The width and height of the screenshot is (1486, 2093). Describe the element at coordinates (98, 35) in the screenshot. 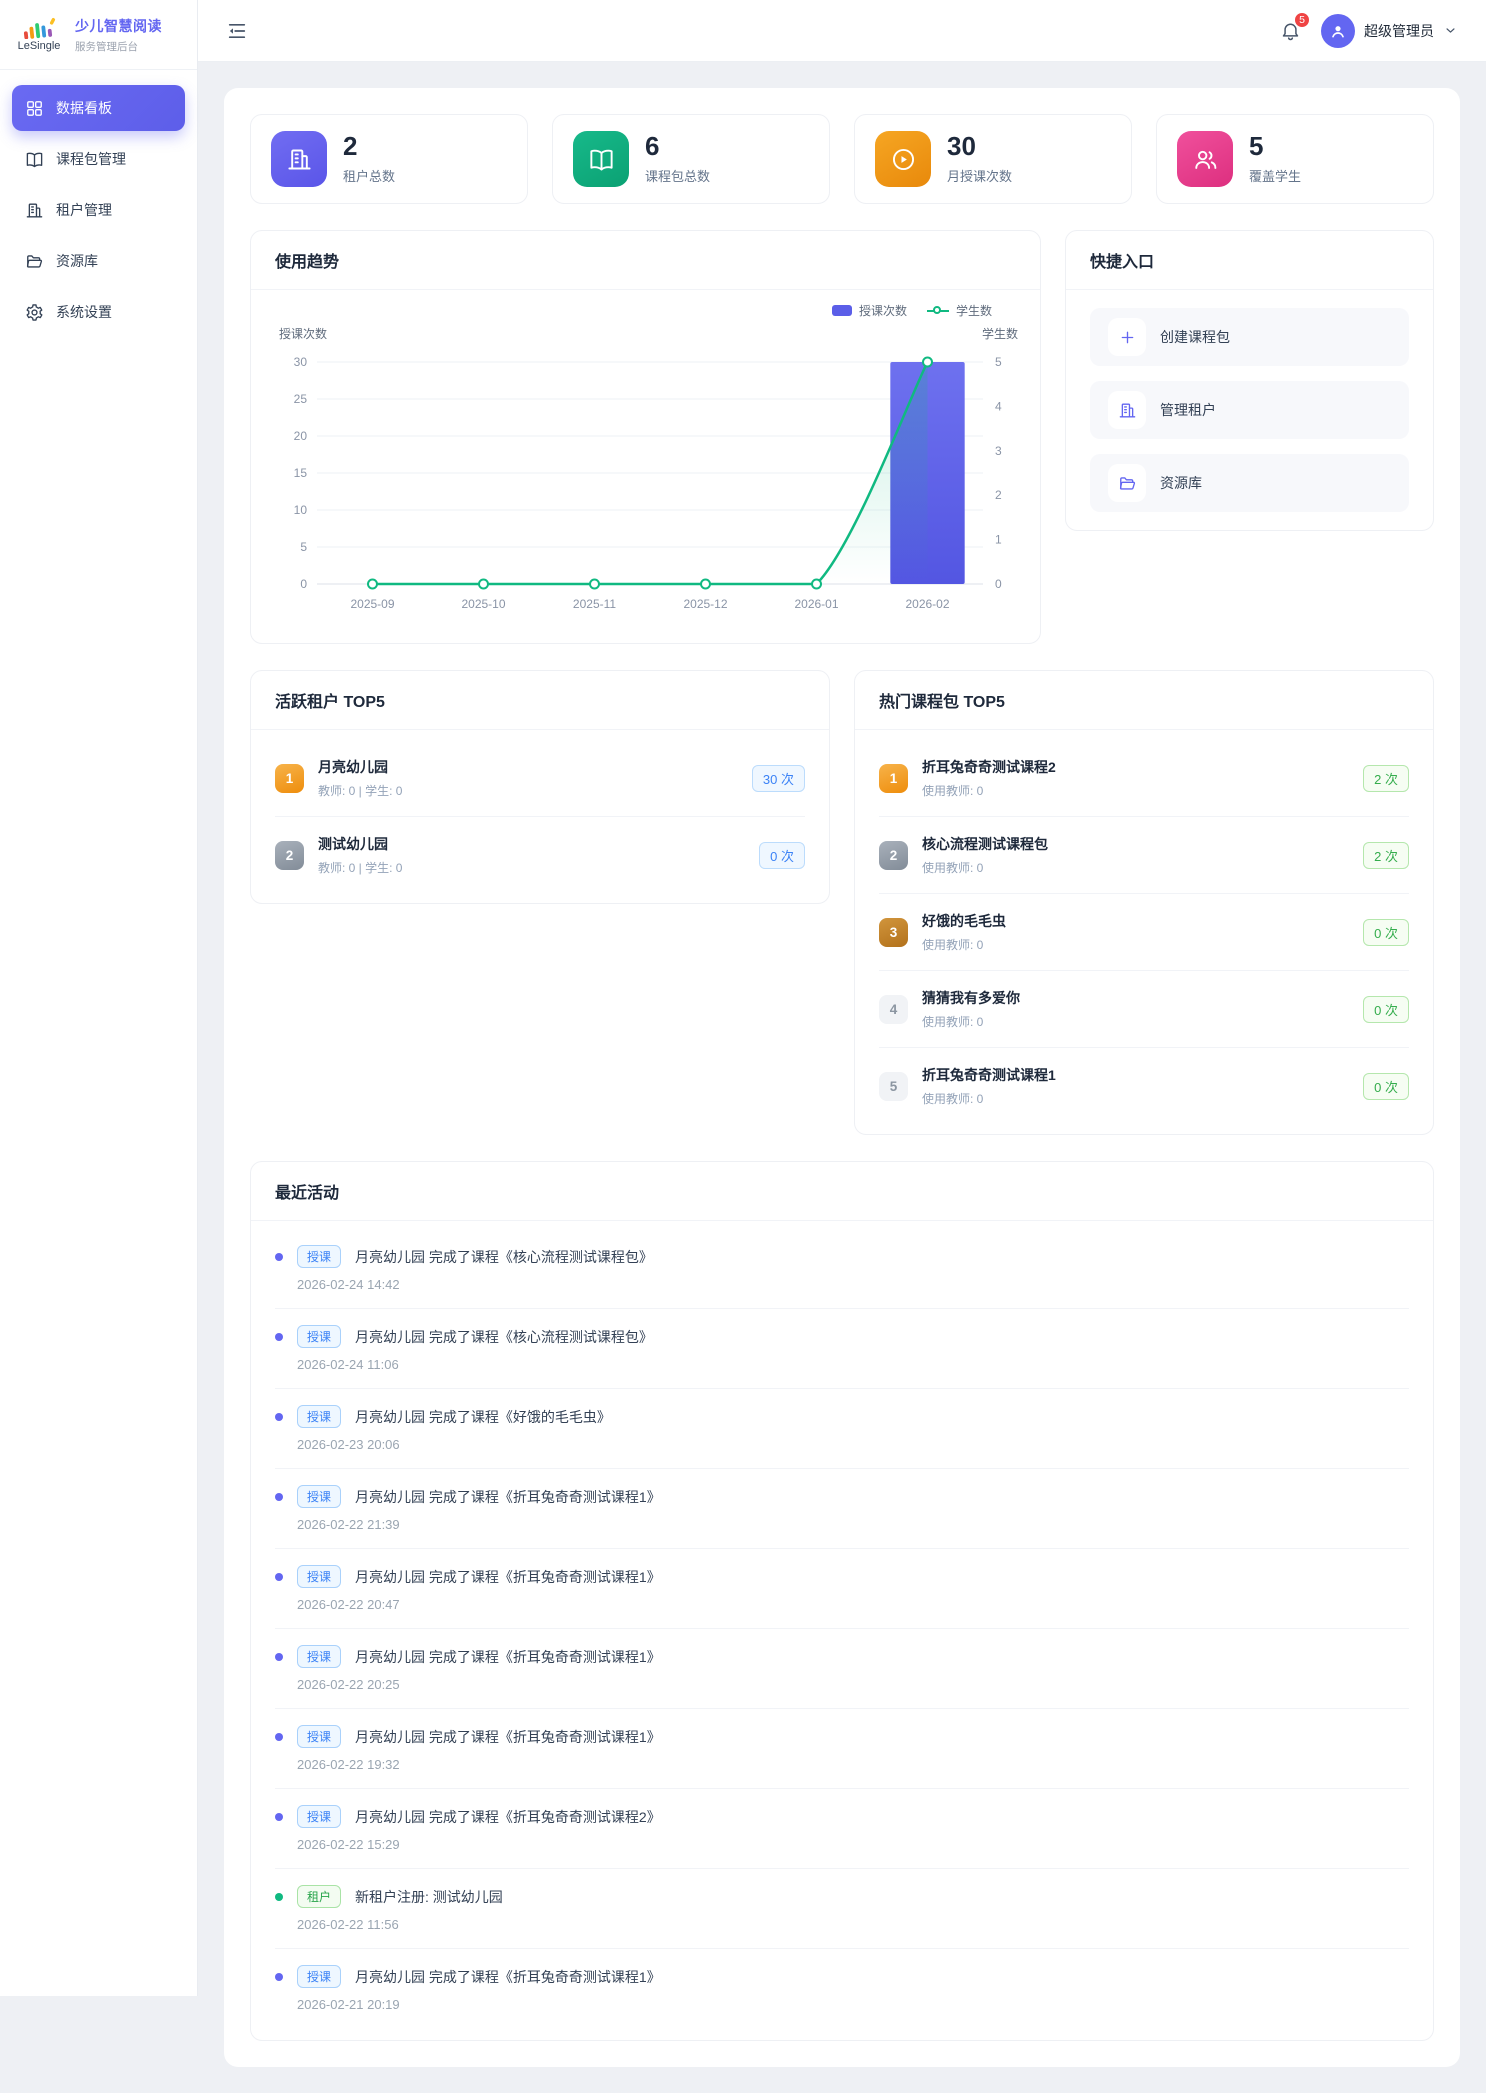

I see `brand-logo: LeSingle 少儿智慧阅读 服务管理后台` at that location.